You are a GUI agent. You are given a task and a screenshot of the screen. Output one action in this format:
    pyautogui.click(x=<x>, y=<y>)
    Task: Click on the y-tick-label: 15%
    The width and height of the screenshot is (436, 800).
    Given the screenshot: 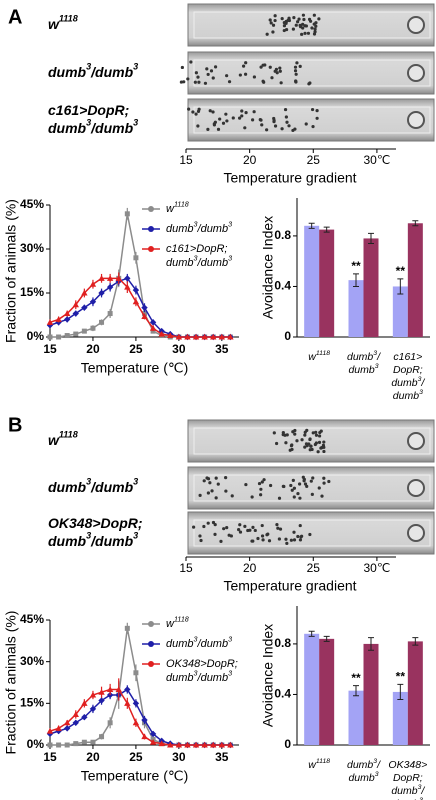 What is the action you would take?
    pyautogui.click(x=32, y=292)
    